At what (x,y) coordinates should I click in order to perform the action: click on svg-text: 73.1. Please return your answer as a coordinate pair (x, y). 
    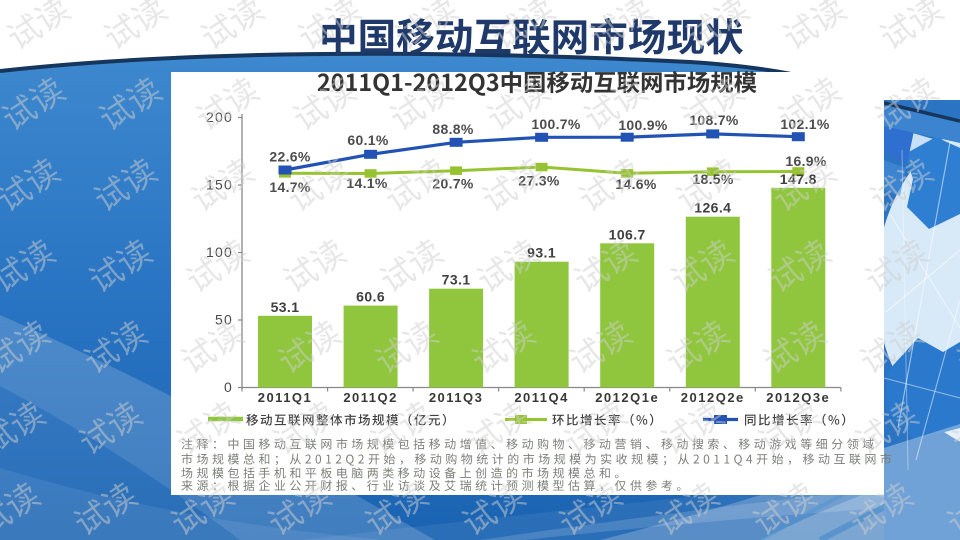
    Looking at the image, I should click on (456, 280).